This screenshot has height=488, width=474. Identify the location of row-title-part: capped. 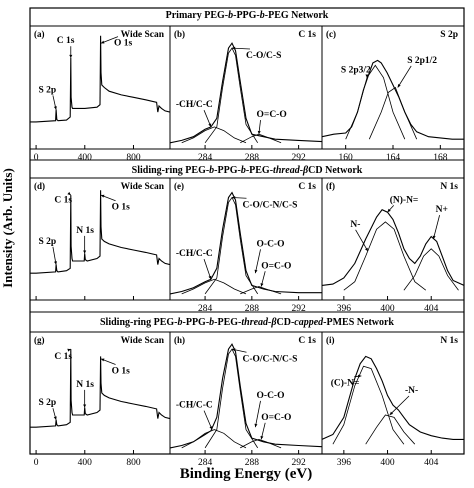
(309, 322).